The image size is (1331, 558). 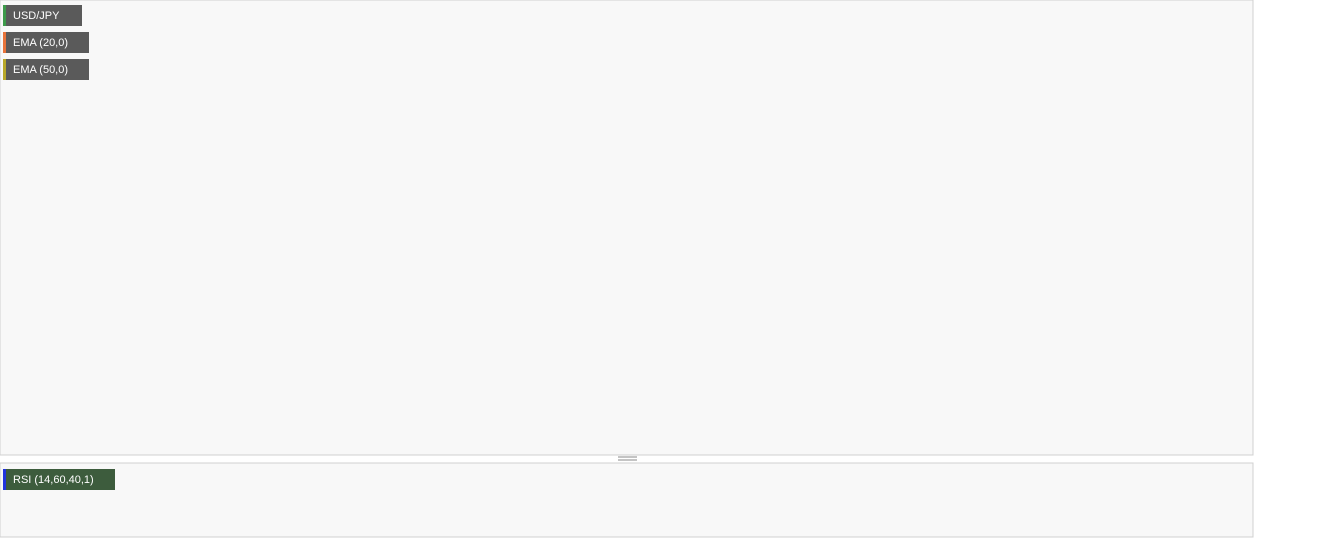 I want to click on legend-label: RSI (14,60,40,1), so click(x=53, y=480).